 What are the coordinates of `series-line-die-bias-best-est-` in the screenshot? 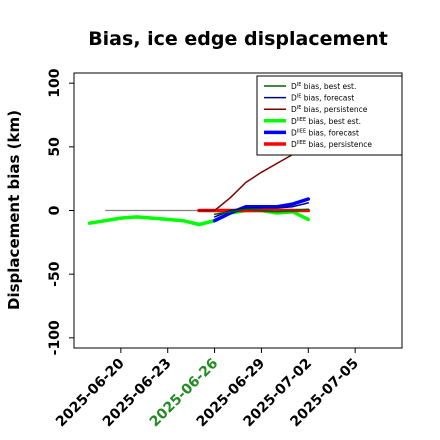 It's located at (261, 212).